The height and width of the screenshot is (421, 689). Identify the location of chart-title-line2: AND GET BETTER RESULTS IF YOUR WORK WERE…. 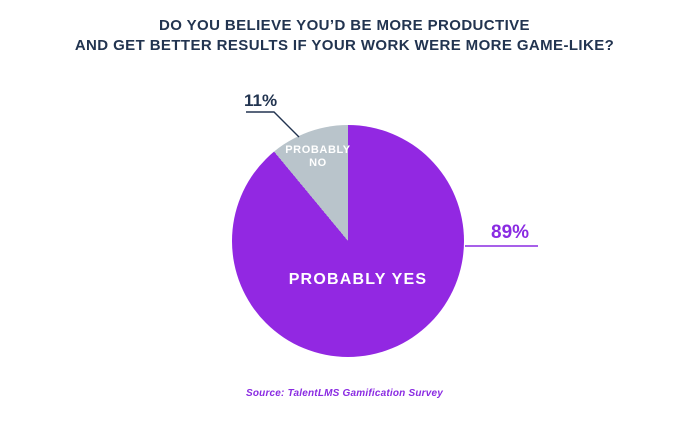
(344, 45).